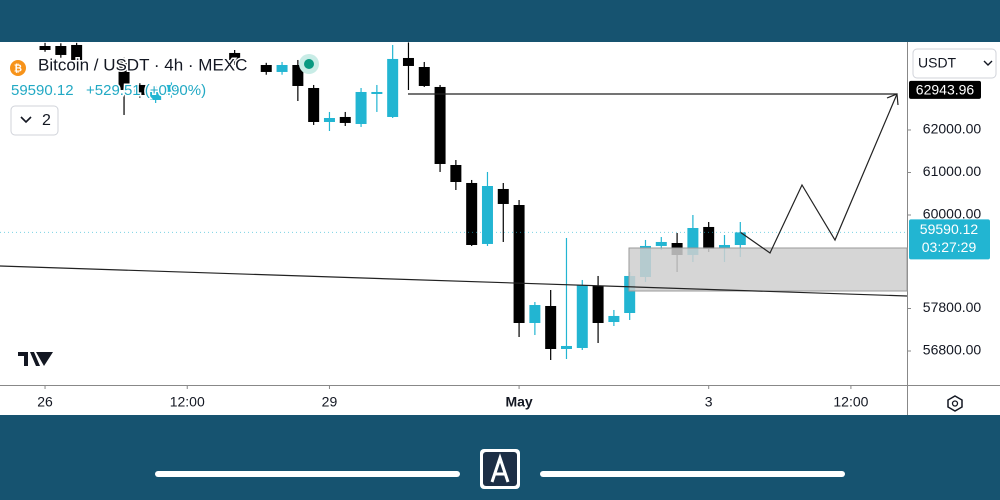  Describe the element at coordinates (46, 120) in the screenshot. I see `indicator-count: 2` at that location.